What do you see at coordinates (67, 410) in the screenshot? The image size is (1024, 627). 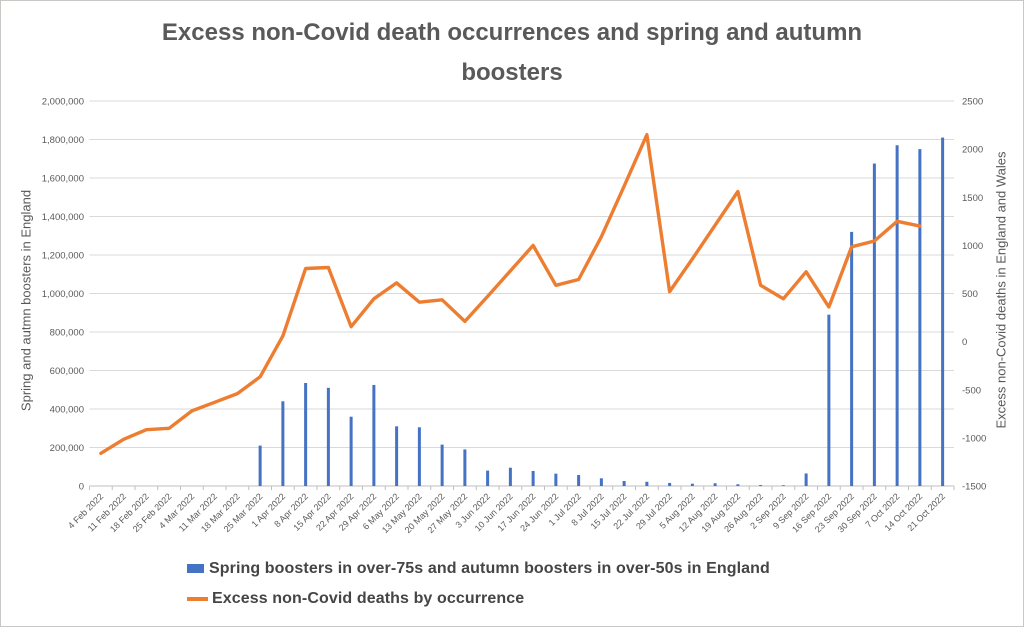 I see `left-axis-tick-label: 400,000` at bounding box center [67, 410].